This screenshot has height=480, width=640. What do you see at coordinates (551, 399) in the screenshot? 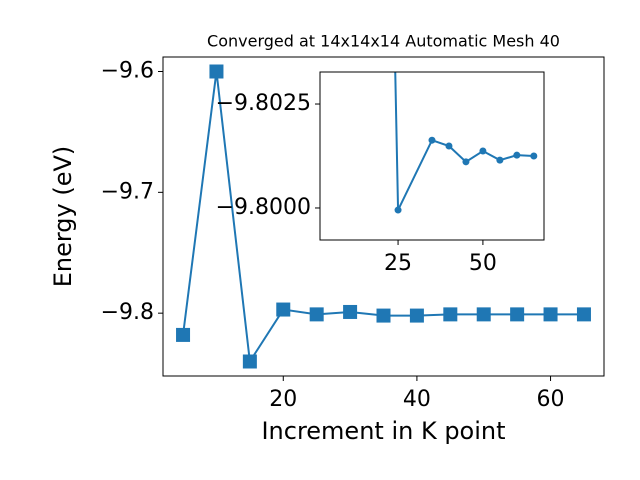
I see `x-tick-label: 60` at bounding box center [551, 399].